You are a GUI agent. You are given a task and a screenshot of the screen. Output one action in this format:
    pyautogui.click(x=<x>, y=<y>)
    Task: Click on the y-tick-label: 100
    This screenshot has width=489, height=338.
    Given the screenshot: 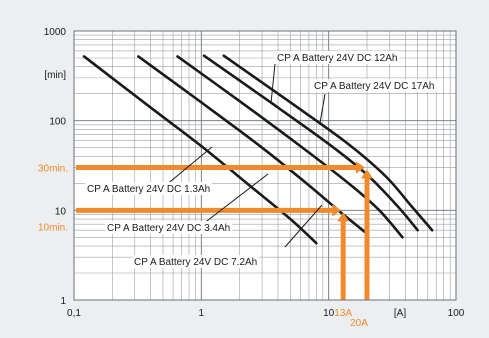 What is the action you would take?
    pyautogui.click(x=57, y=122)
    